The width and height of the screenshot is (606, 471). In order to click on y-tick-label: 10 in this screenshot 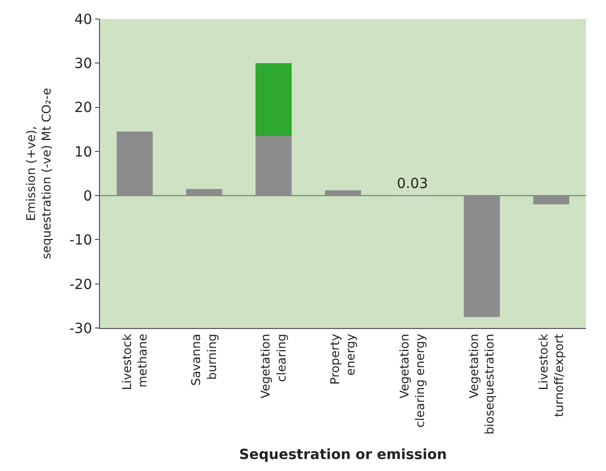, I will do `click(83, 152)`.